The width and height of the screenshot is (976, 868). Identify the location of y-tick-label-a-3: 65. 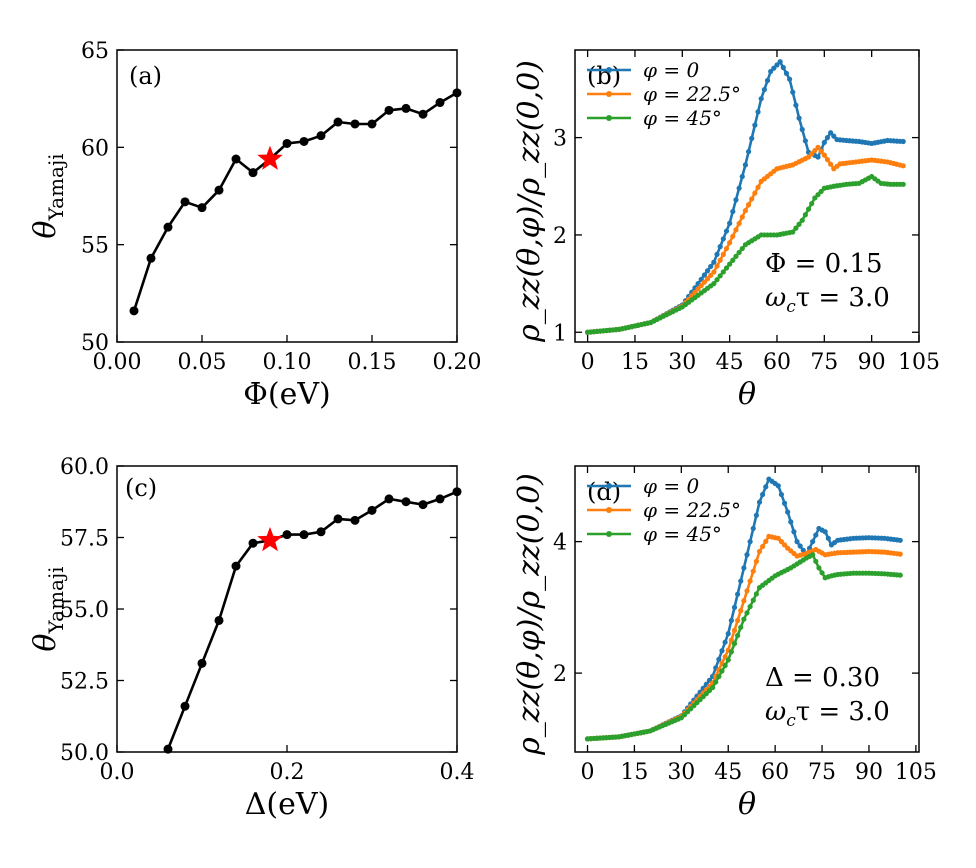
(95, 51).